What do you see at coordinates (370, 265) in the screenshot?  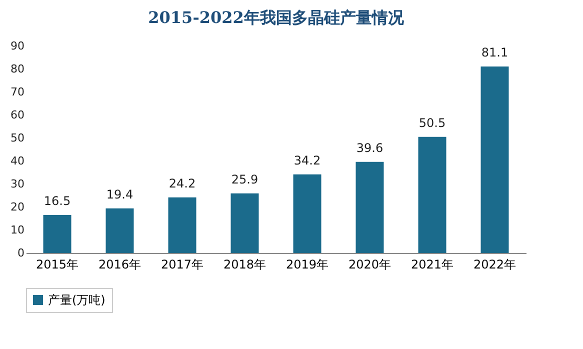 I see `x-tick-label: 2020年` at bounding box center [370, 265].